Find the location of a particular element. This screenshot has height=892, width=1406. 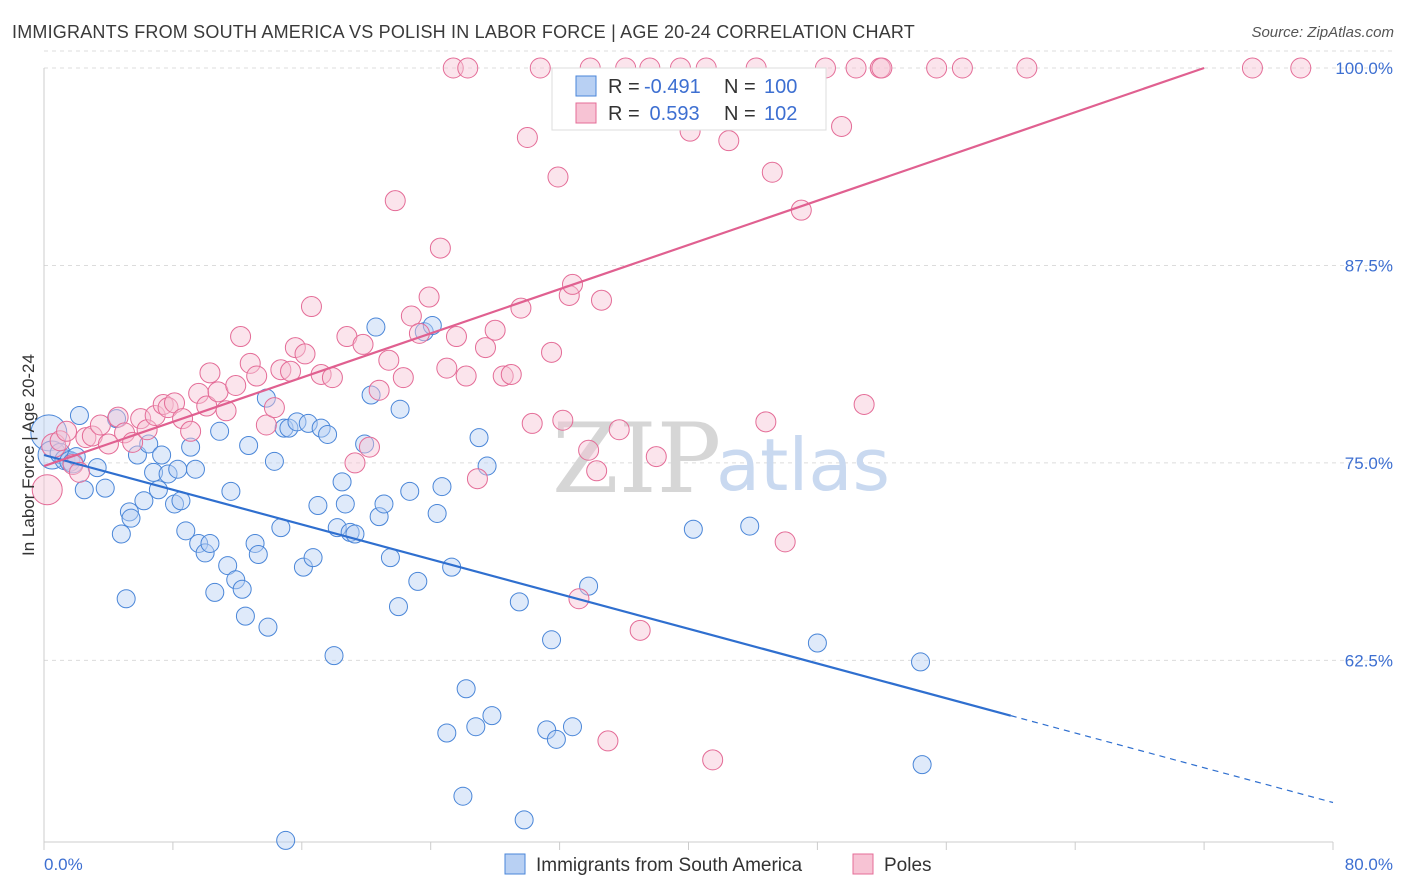

series-legend-swatch-blue is located at coordinates (515, 864).